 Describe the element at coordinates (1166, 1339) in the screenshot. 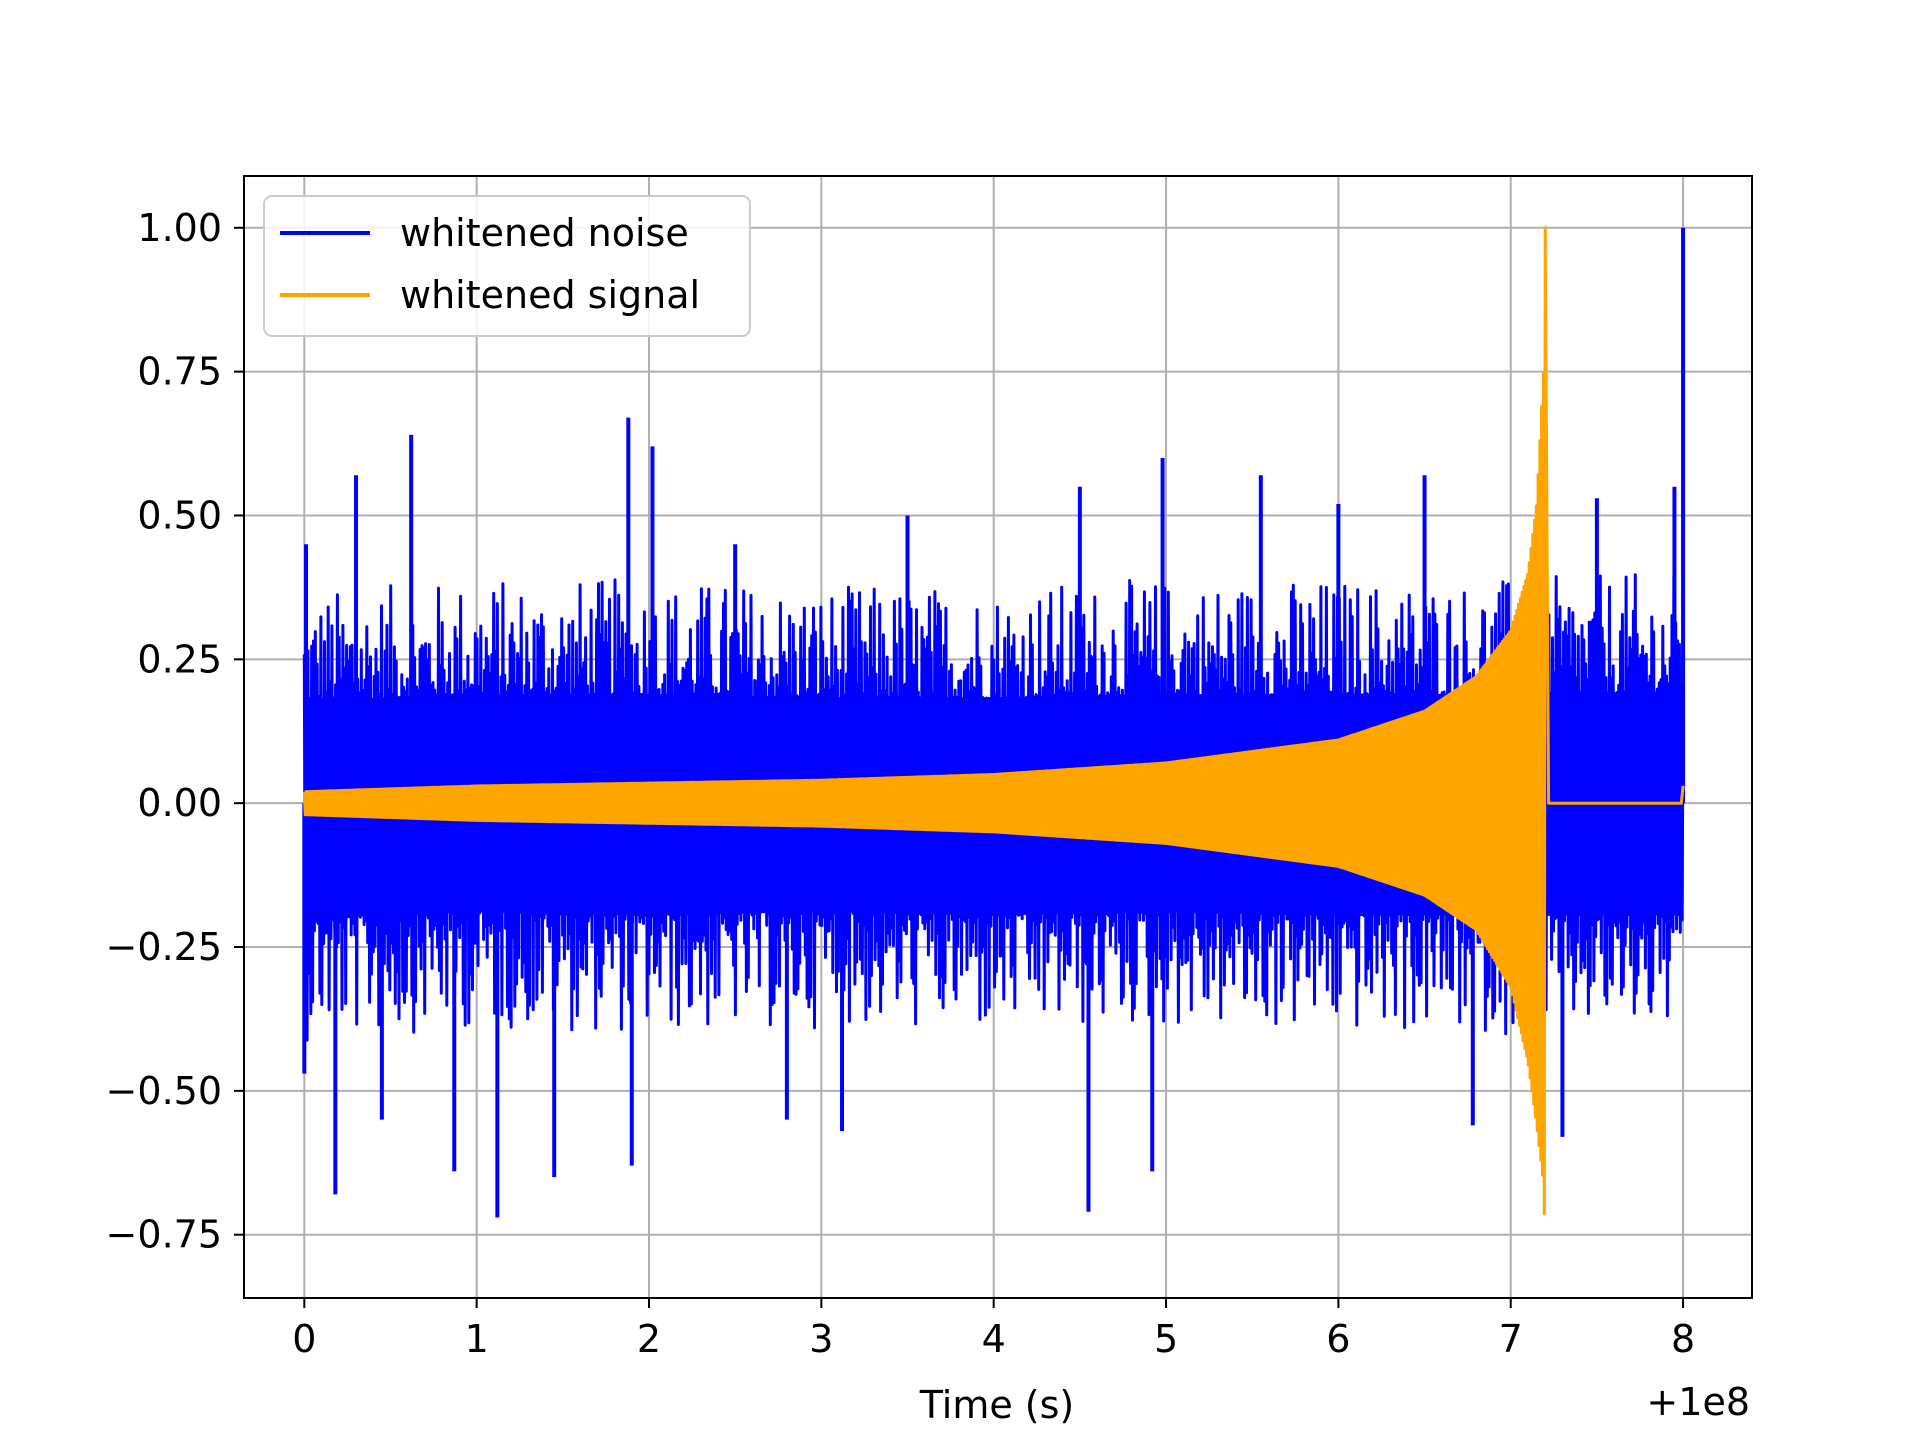

I see `x-tick-label: 5` at that location.